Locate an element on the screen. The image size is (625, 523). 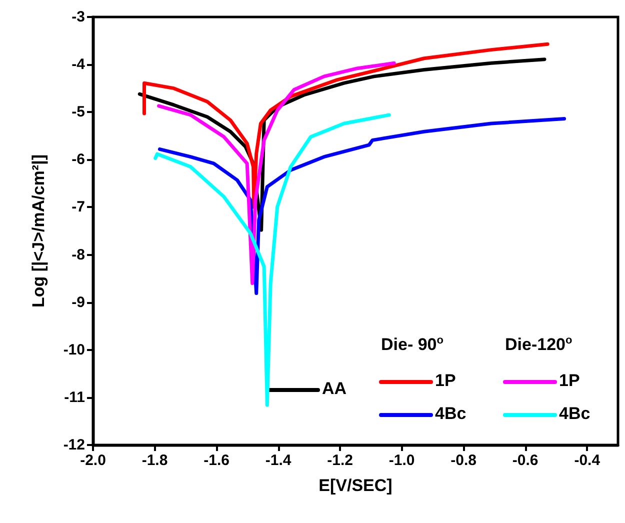
legend-label: AA is located at coordinates (334, 388).